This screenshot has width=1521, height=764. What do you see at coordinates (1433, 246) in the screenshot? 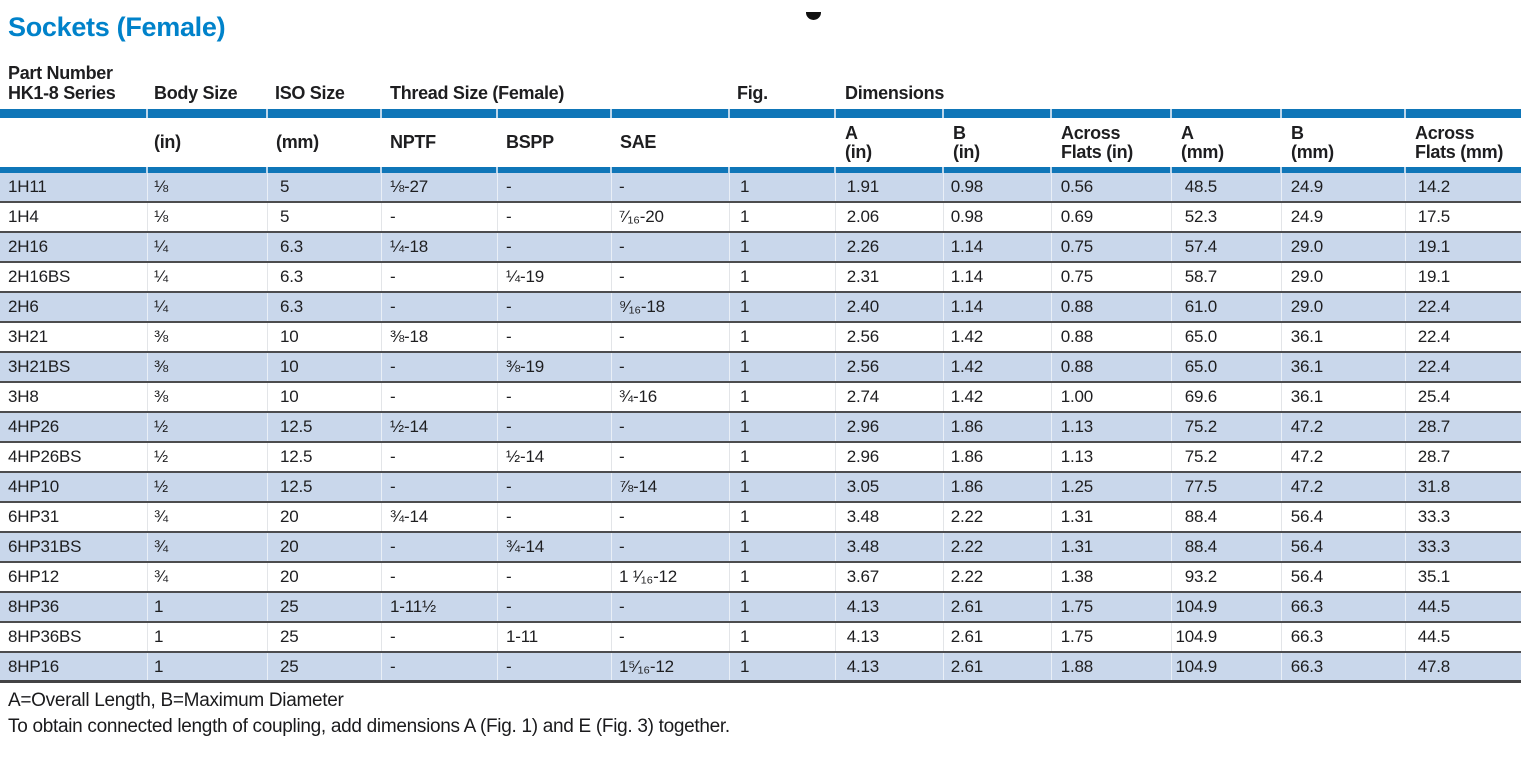
I see `cell-across-flats-mm: 19.1` at bounding box center [1433, 246].